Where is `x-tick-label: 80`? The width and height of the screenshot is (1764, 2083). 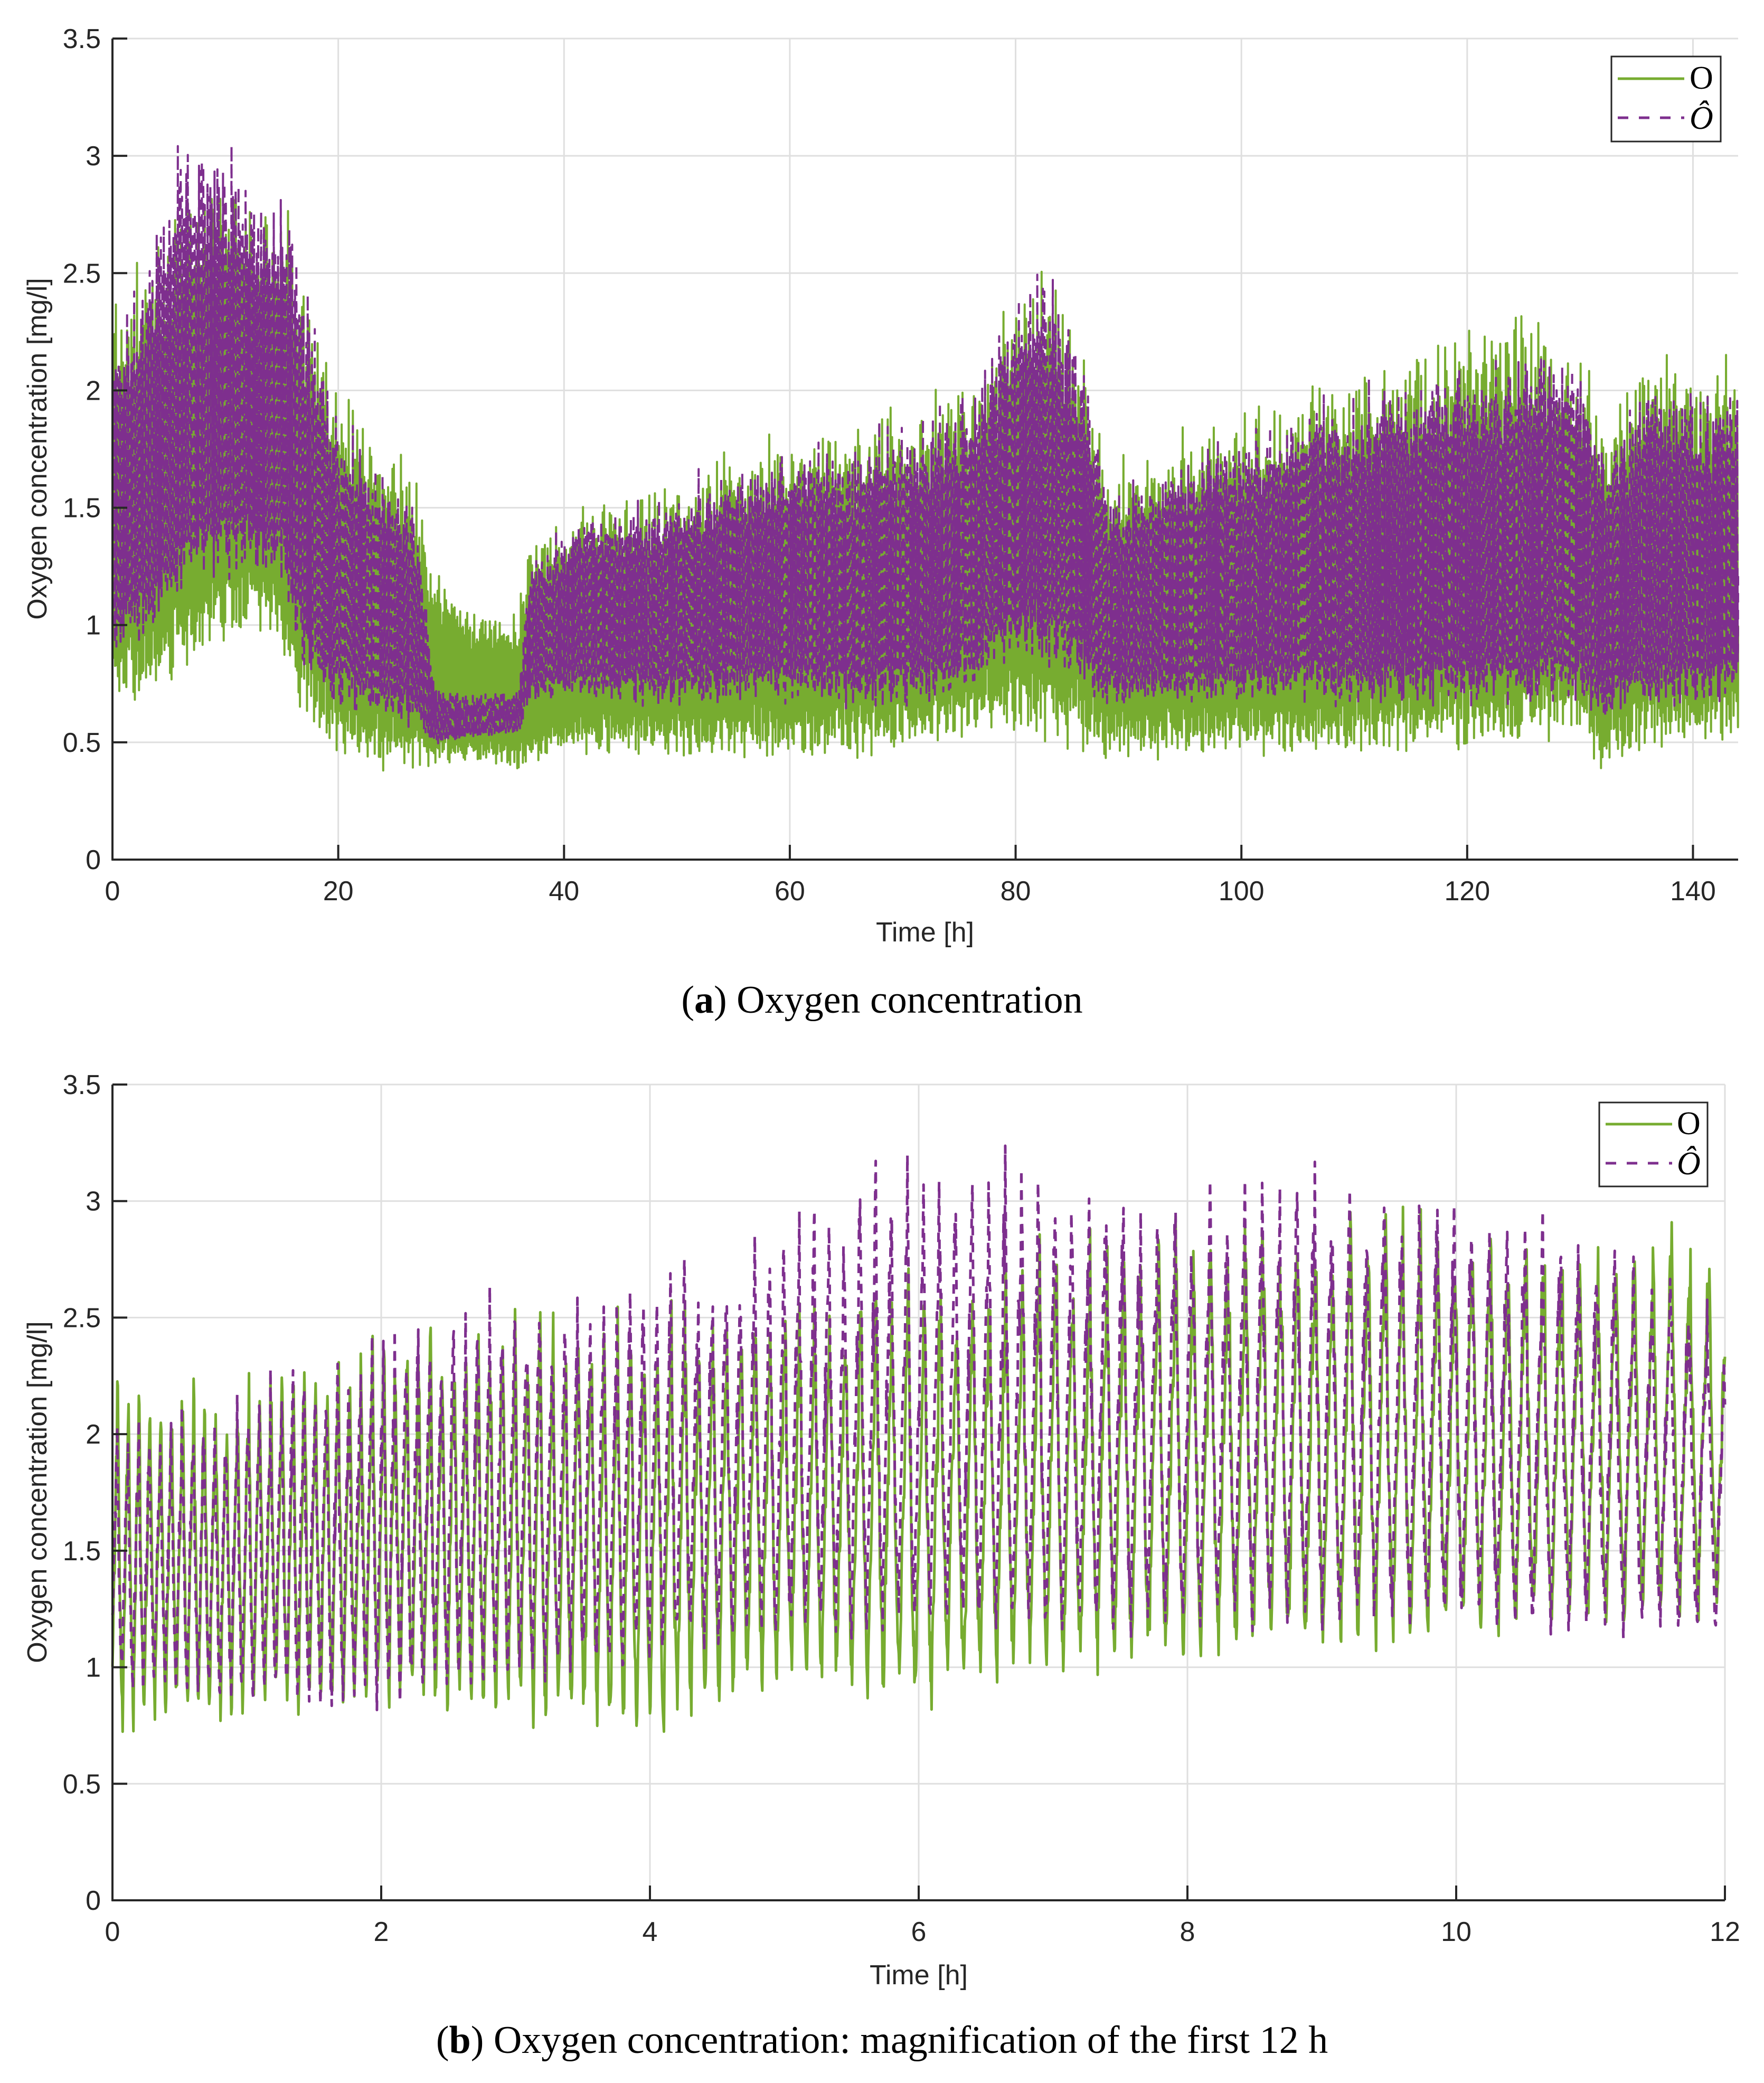 x-tick-label: 80 is located at coordinates (1016, 891).